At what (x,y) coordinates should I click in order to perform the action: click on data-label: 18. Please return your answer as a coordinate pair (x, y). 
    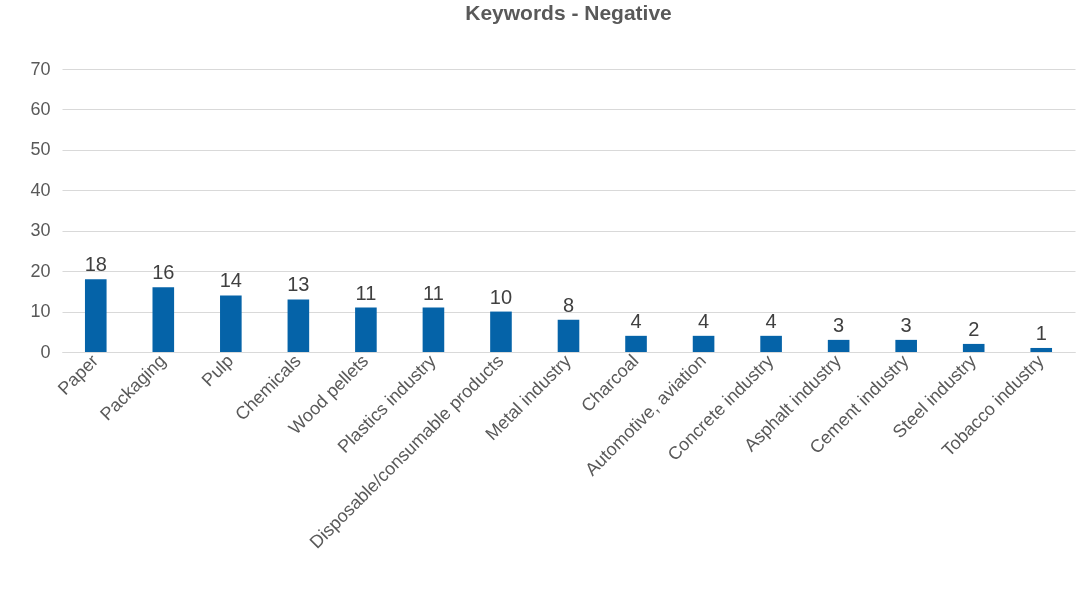
    Looking at the image, I should click on (95, 264).